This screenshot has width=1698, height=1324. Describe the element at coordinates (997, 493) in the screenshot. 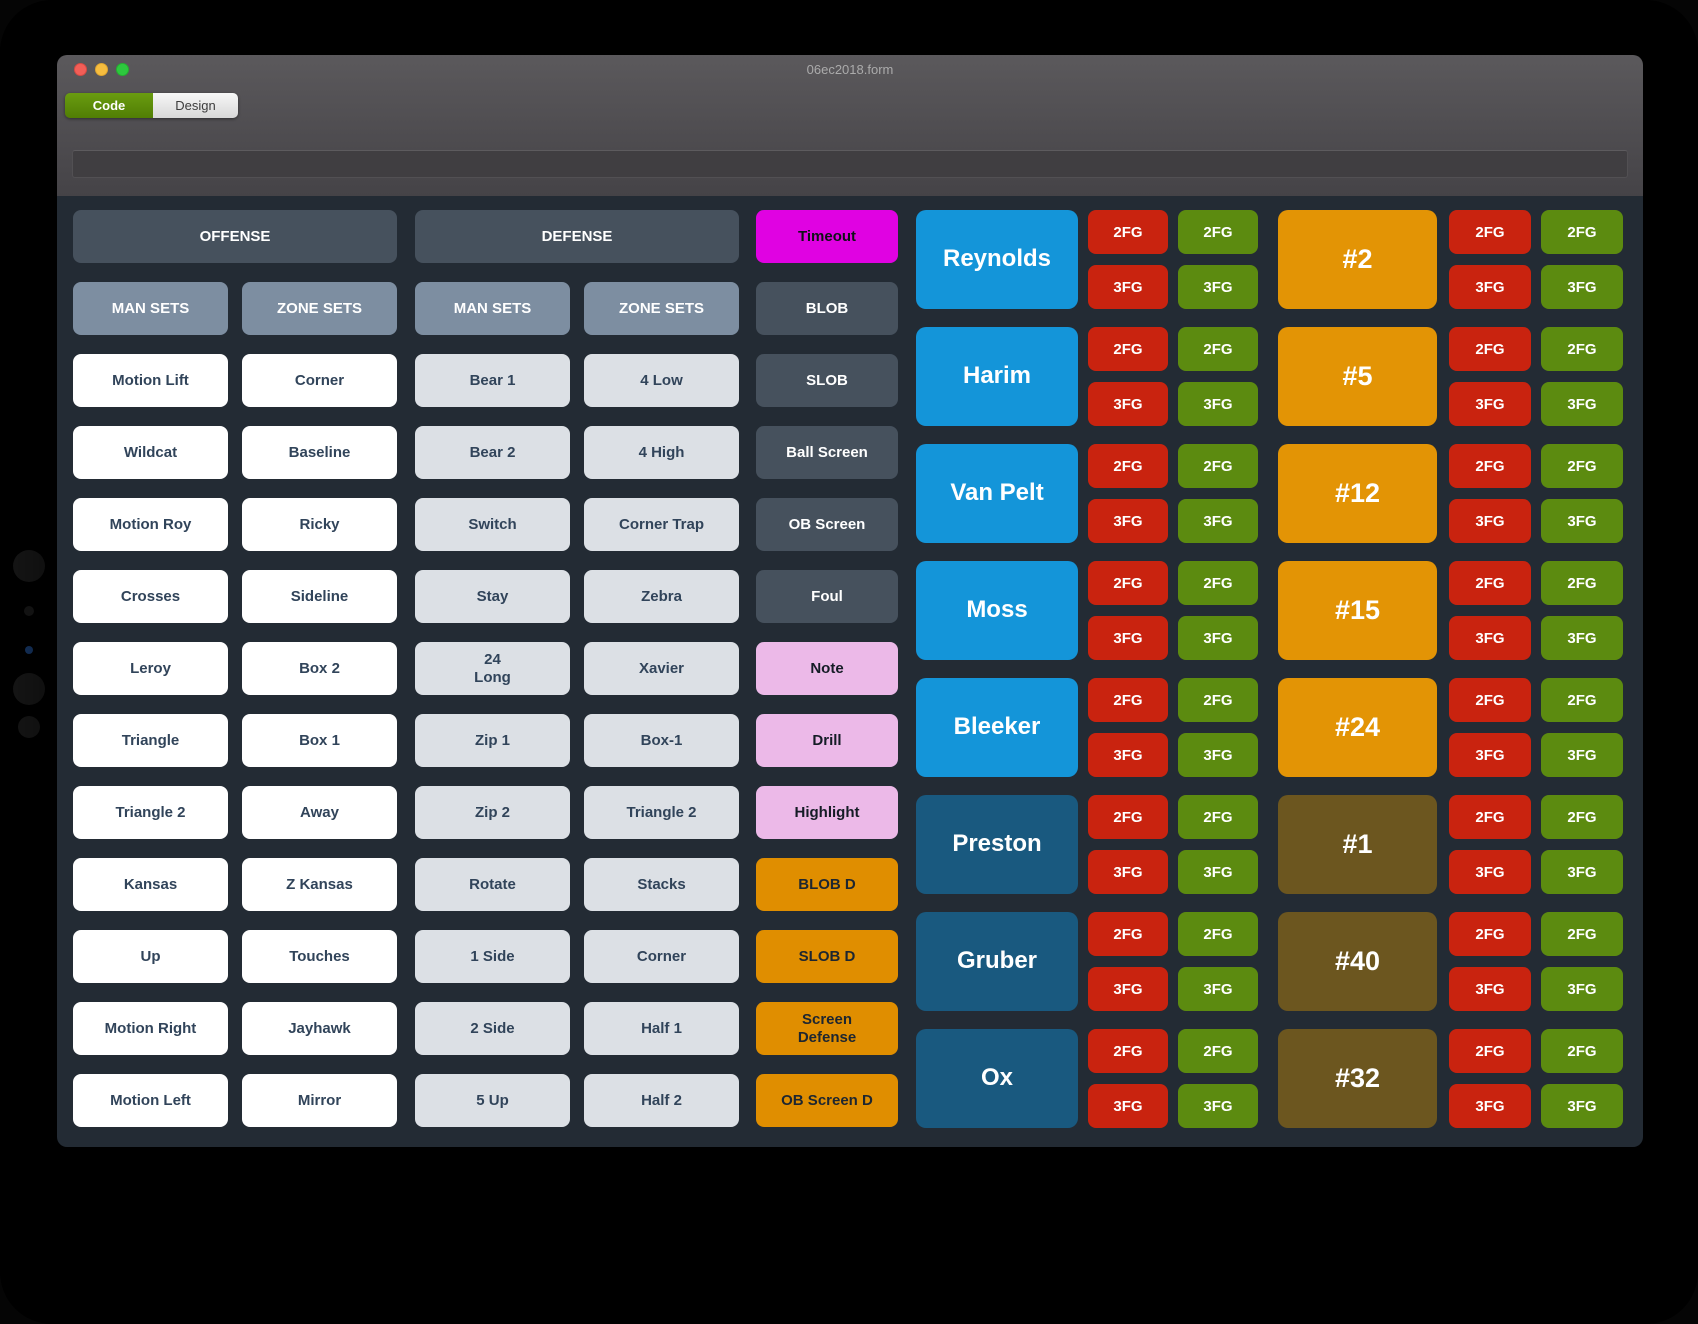

I see `player-button-van-pelt: Van Pelt` at that location.